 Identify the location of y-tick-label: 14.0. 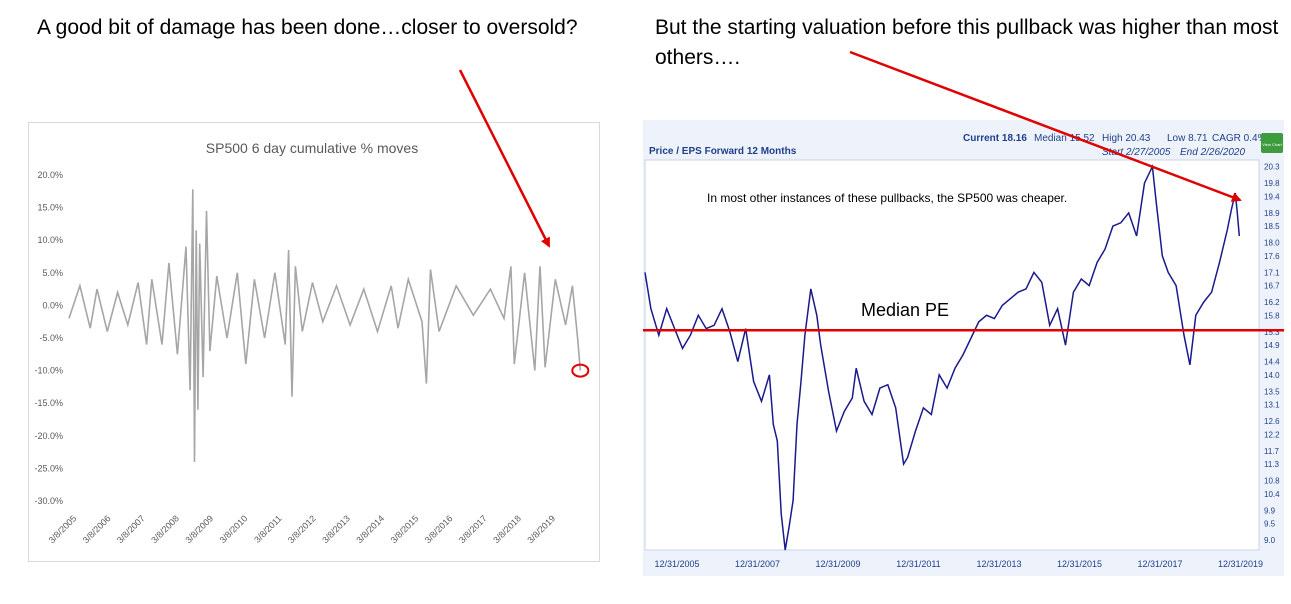
(1272, 375).